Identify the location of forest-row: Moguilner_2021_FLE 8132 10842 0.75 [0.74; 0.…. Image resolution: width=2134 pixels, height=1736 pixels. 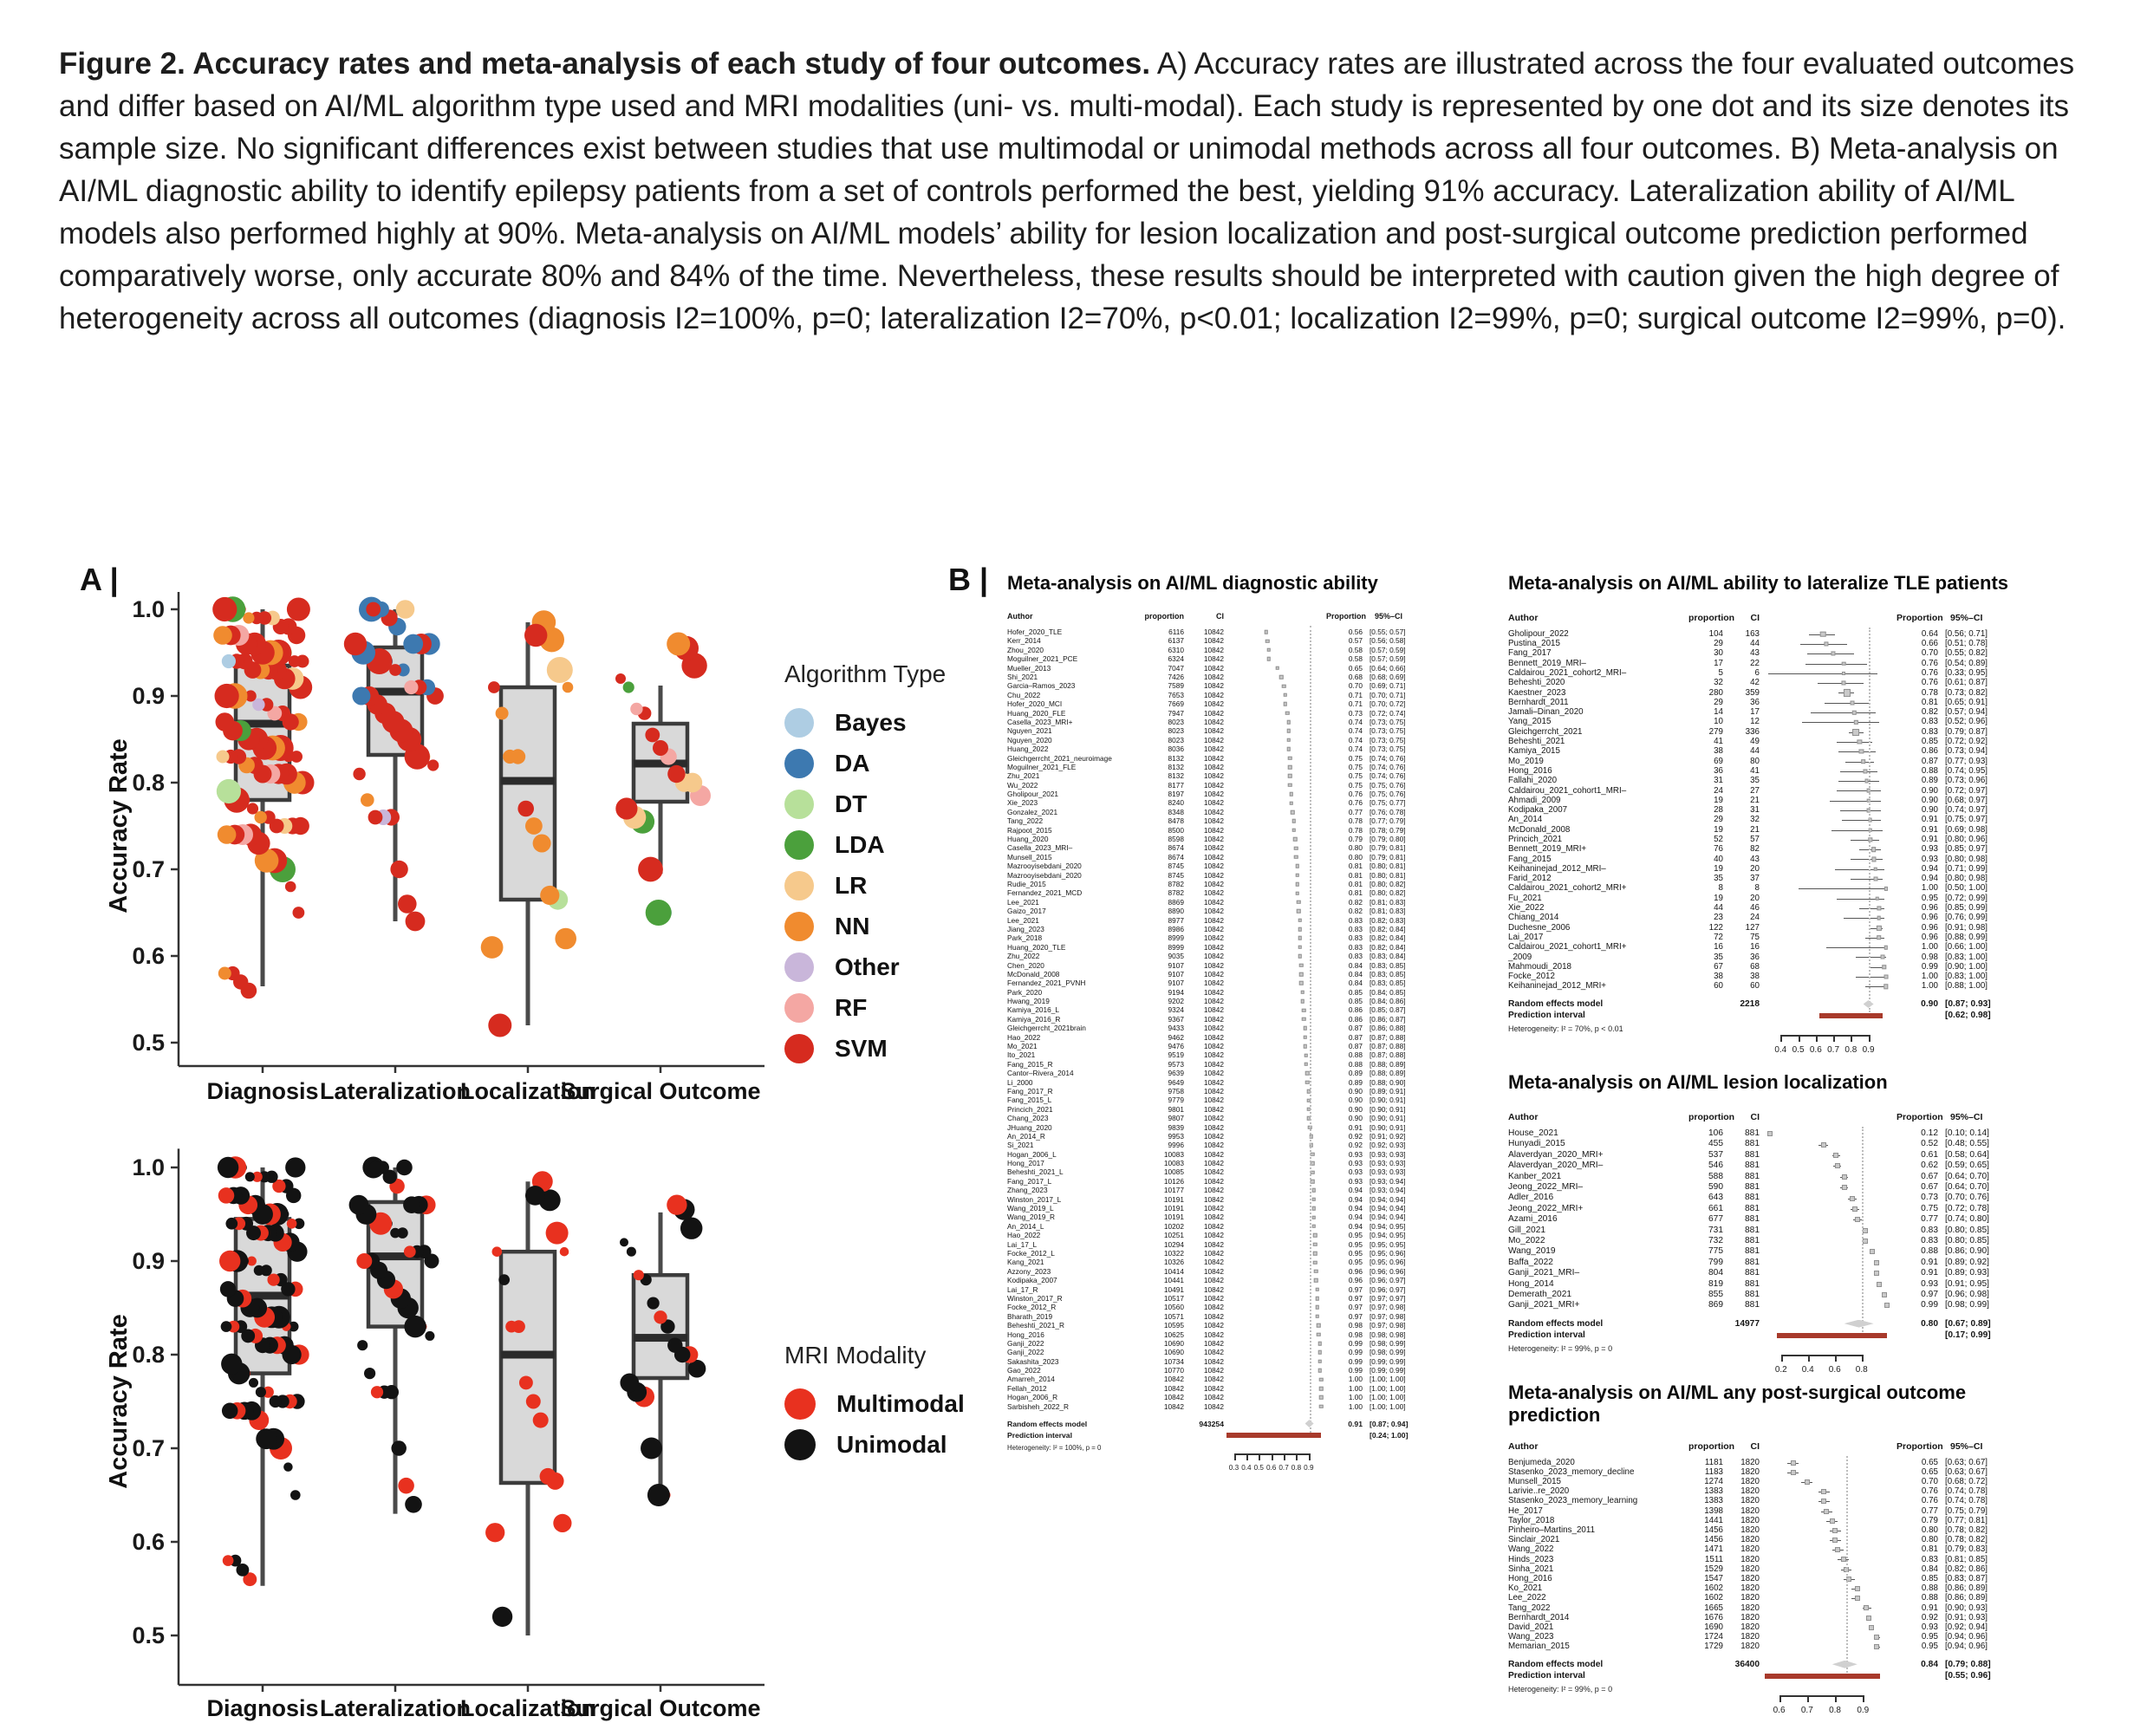
(1226, 767).